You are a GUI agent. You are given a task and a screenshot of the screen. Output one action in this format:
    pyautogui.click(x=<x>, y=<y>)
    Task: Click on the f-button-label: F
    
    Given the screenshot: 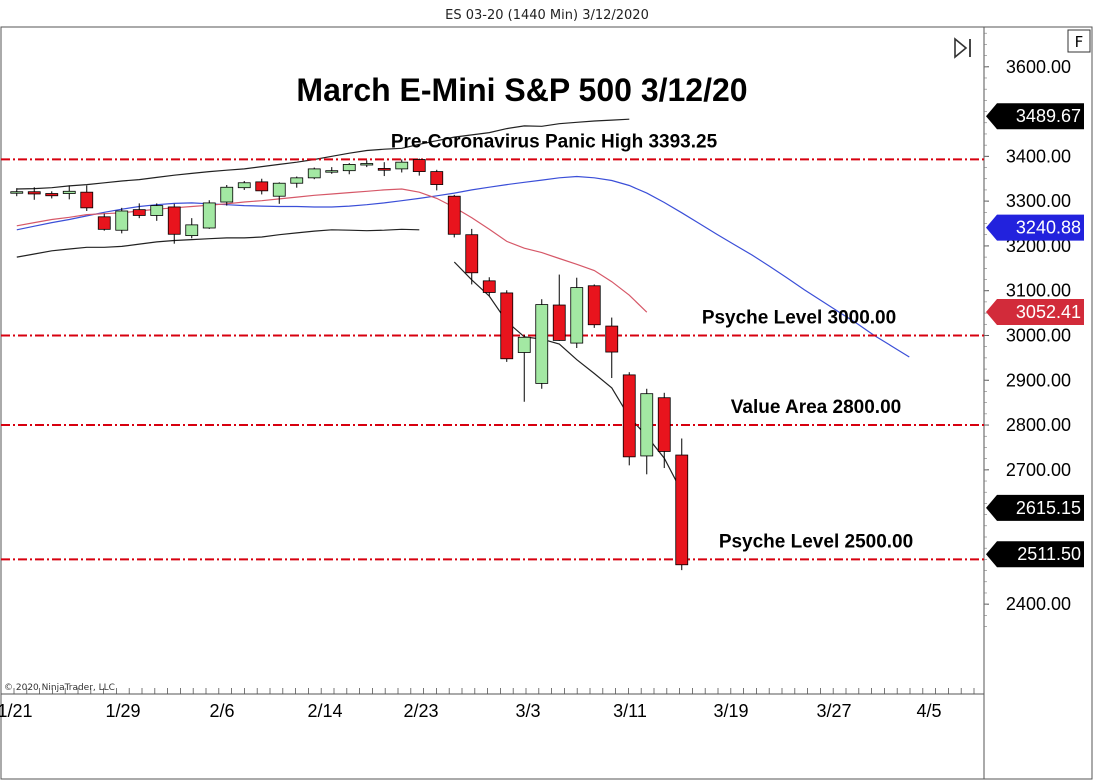 What is the action you would take?
    pyautogui.click(x=1079, y=42)
    